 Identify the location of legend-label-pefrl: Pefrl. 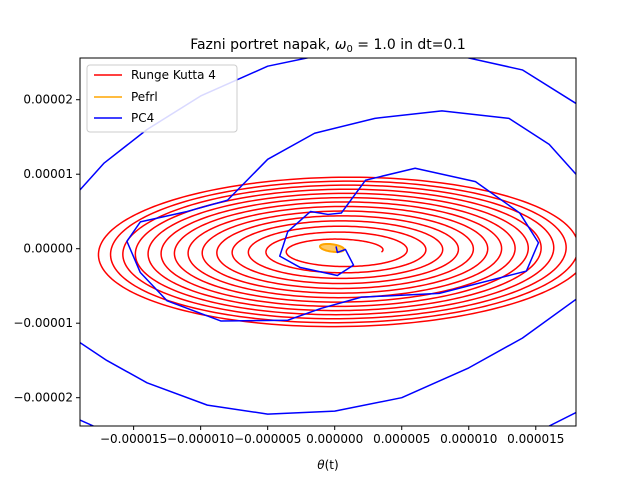
(144, 97).